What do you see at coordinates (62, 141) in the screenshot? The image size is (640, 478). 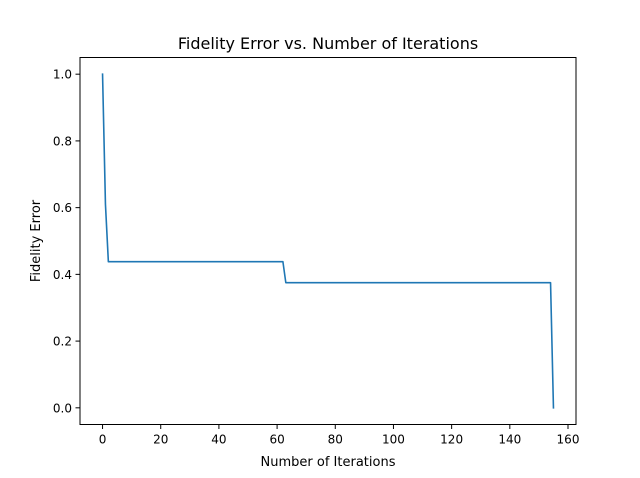 I see `y-tick-label: 0.8` at bounding box center [62, 141].